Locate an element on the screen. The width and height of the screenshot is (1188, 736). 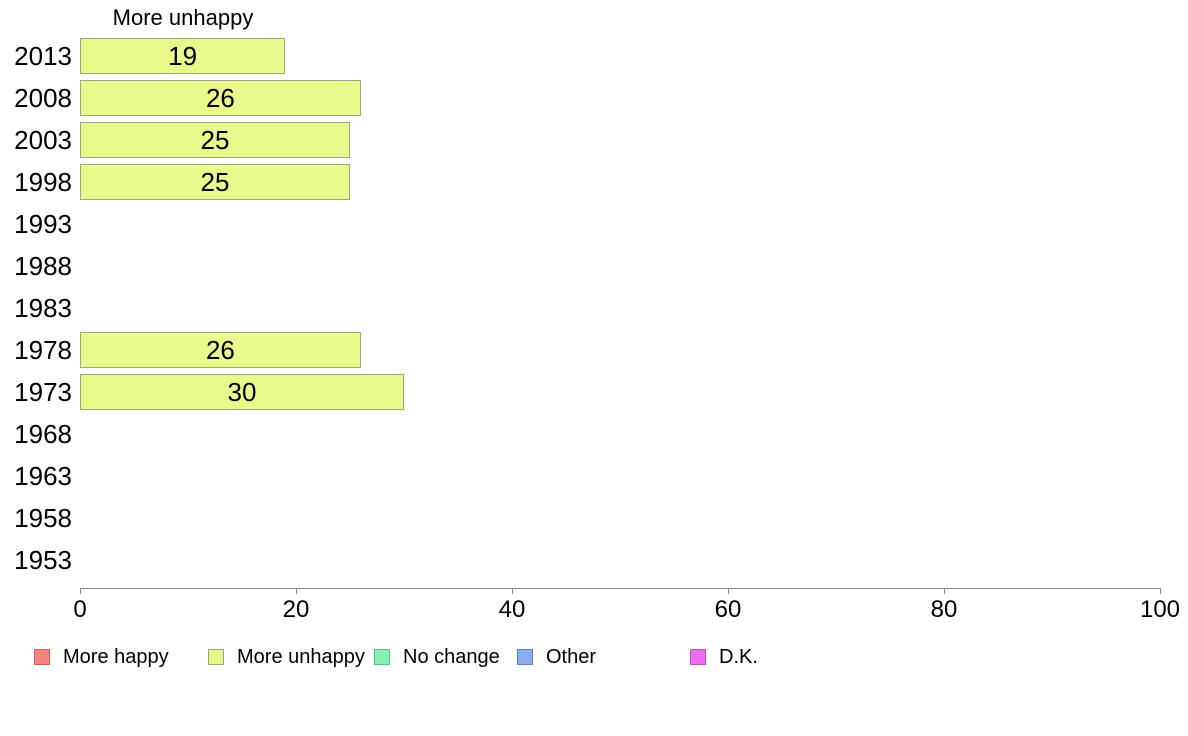
legend-item: D.K. is located at coordinates (724, 657).